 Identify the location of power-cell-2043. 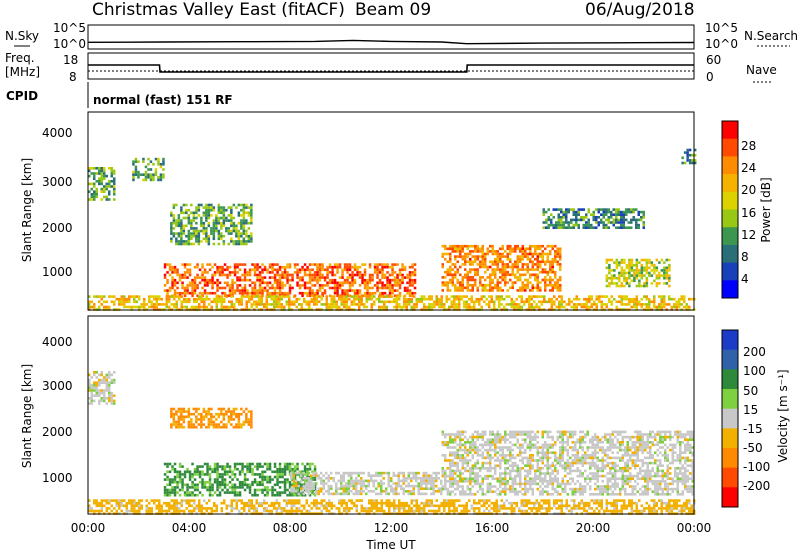
(606, 307).